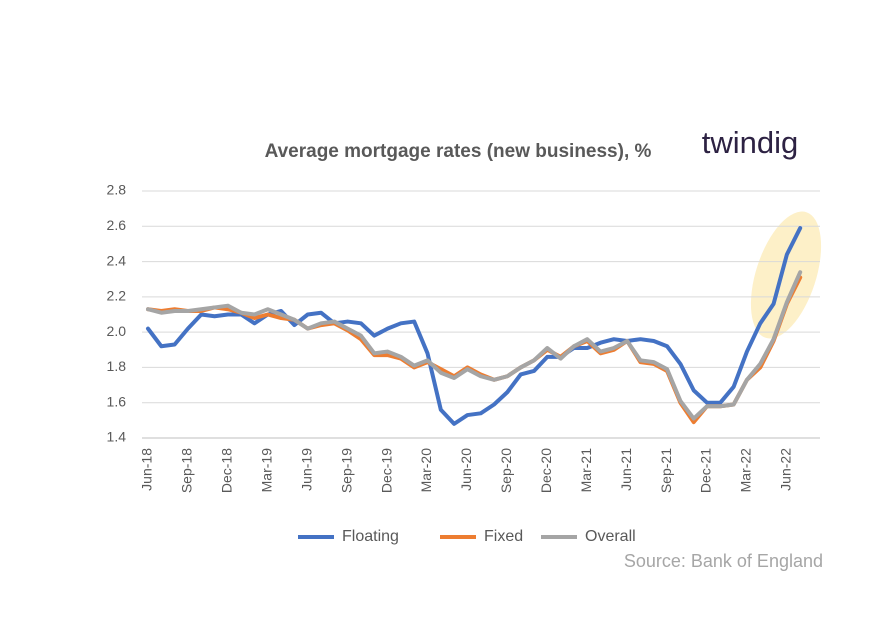 The image size is (896, 617). Describe the element at coordinates (266, 470) in the screenshot. I see `x-tick-label: Mar-19` at that location.